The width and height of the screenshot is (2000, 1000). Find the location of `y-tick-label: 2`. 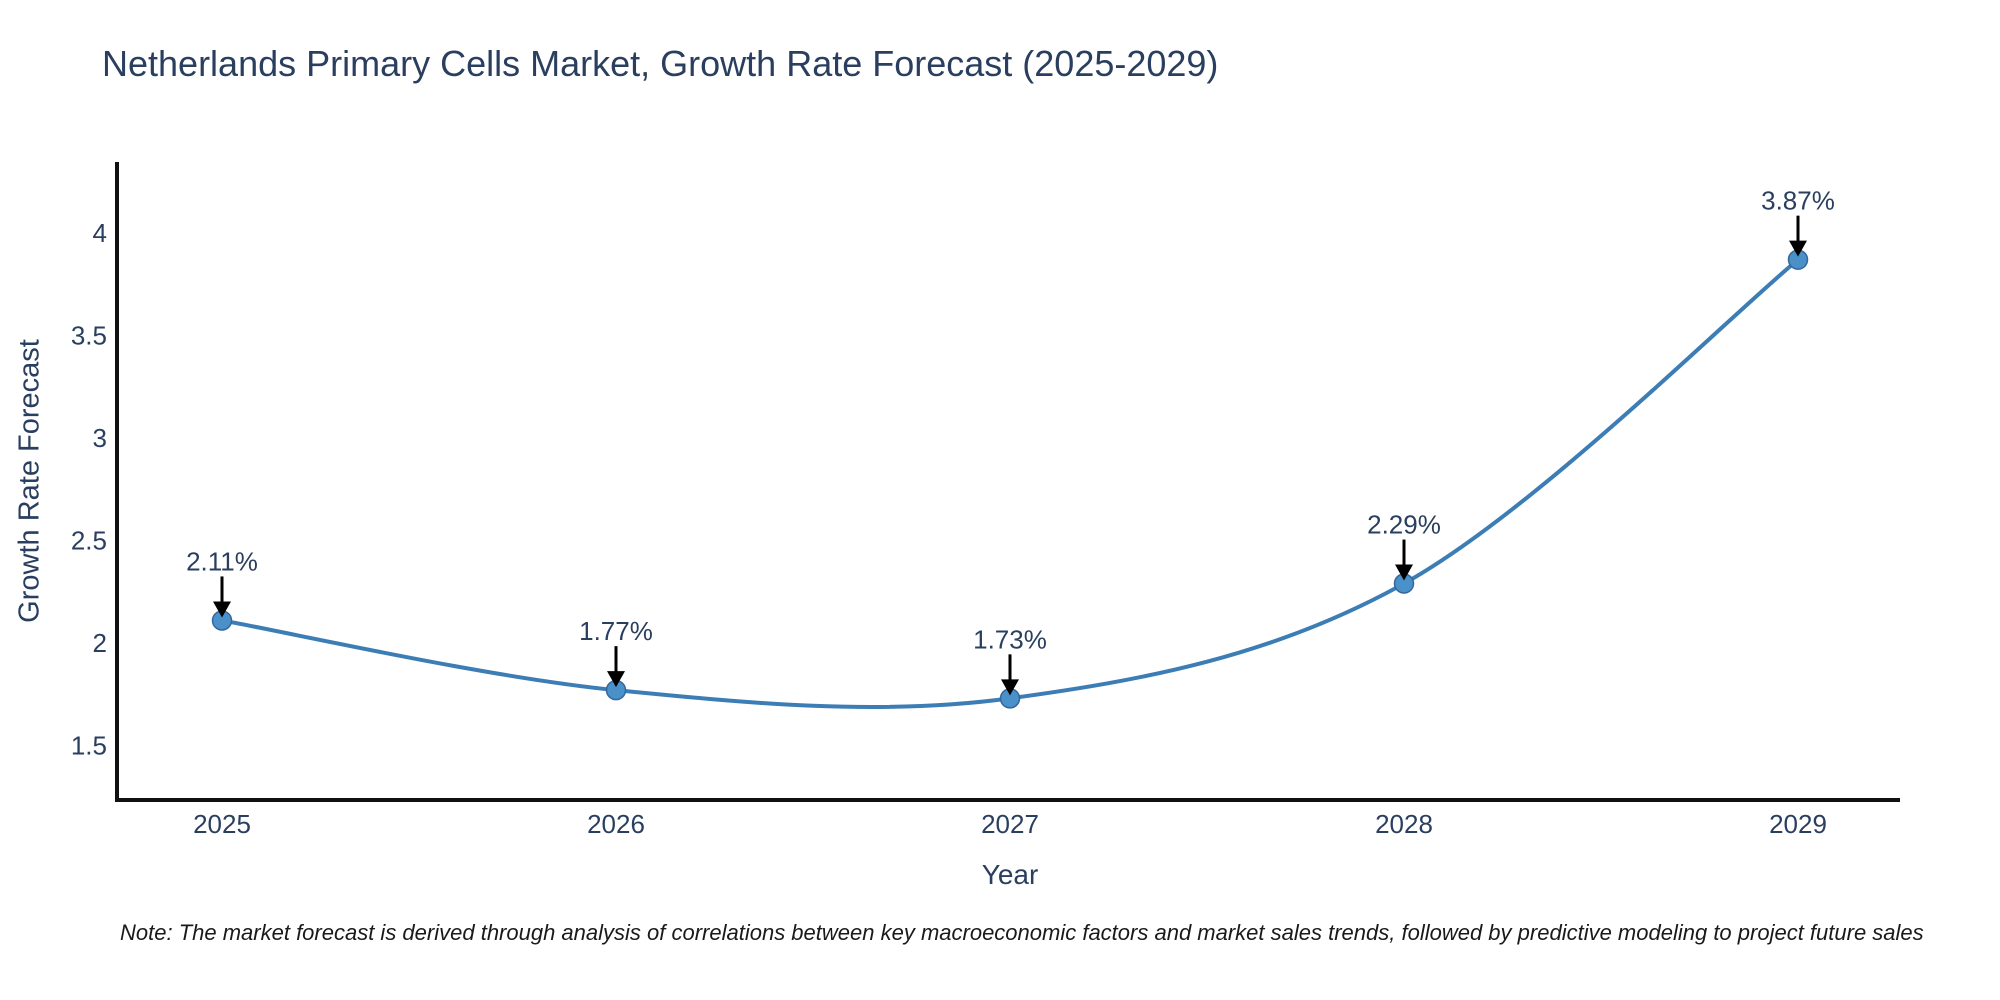

y-tick-label: 2 is located at coordinates (100, 643).